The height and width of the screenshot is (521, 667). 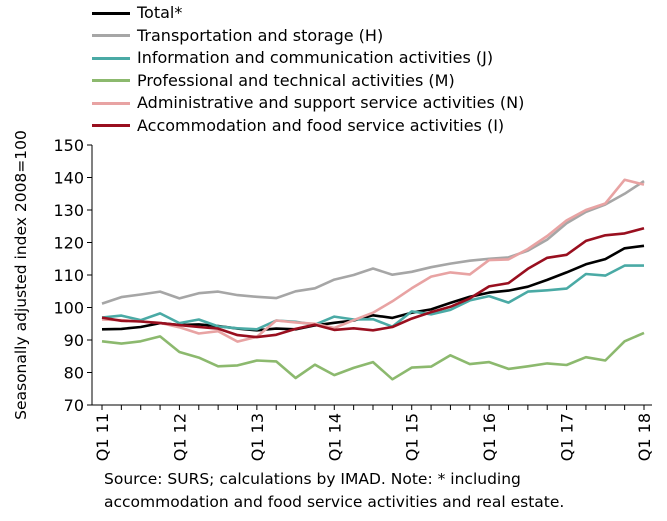 I want to click on legend-item: Total*, so click(x=308, y=13).